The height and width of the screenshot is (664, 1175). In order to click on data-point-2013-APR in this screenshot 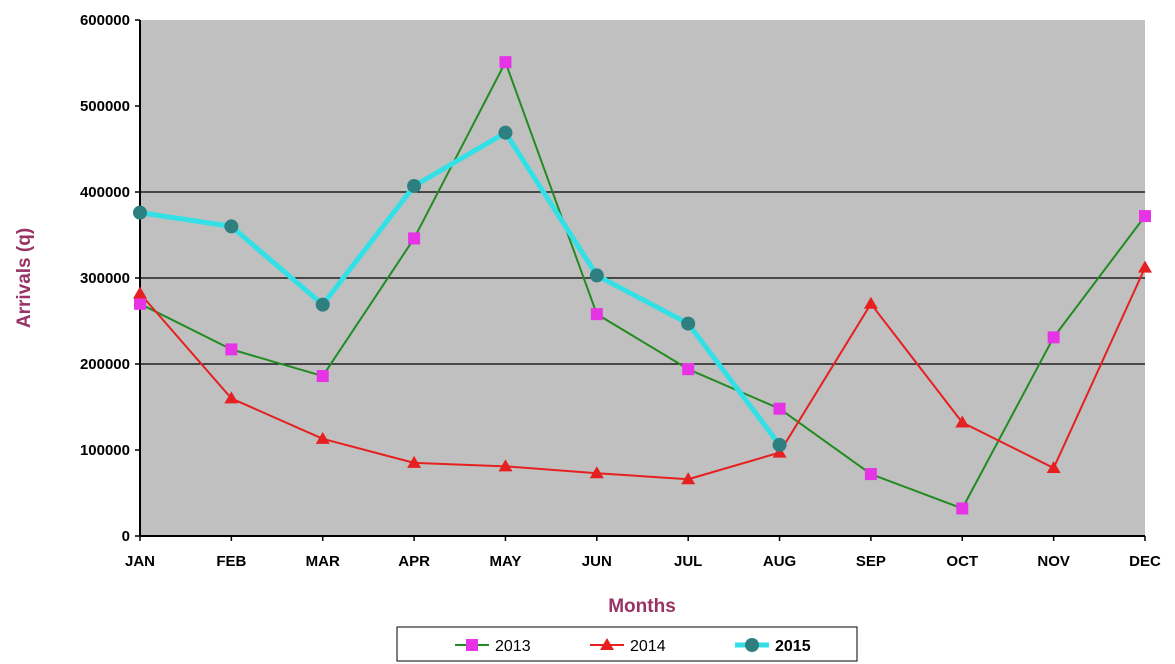, I will do `click(414, 238)`.